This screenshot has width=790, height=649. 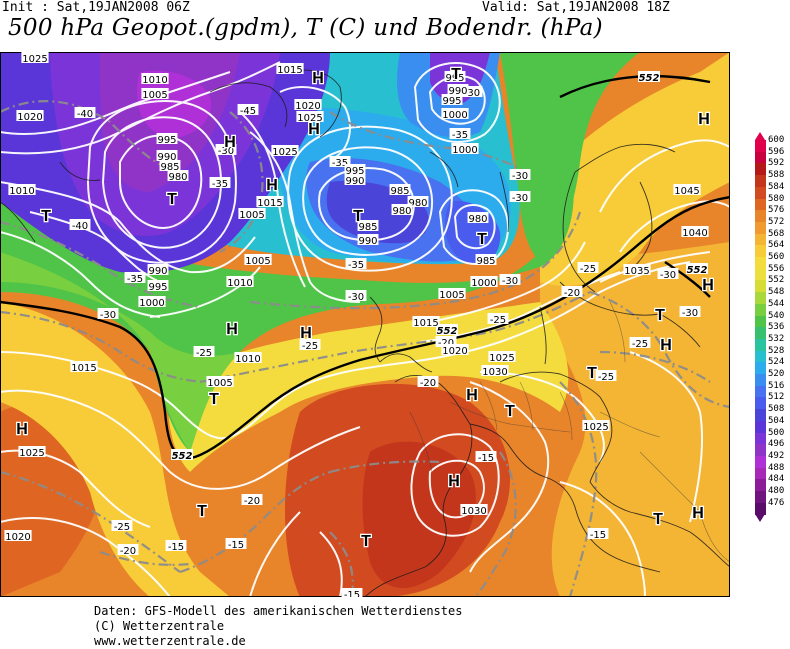 I want to click on svg-text: 552, so click(x=182, y=456).